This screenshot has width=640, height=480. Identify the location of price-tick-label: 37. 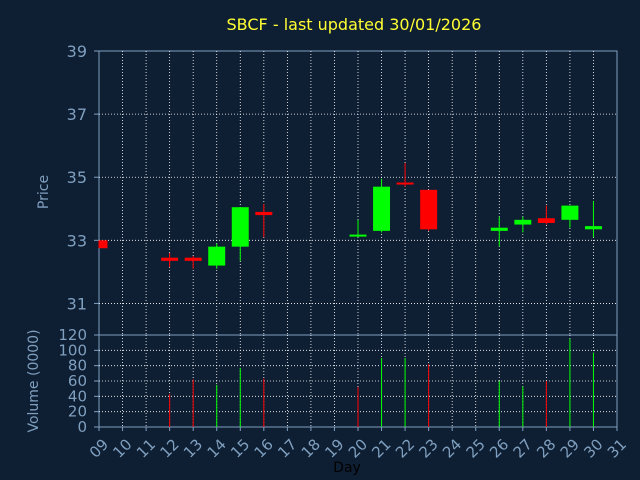
(77, 114).